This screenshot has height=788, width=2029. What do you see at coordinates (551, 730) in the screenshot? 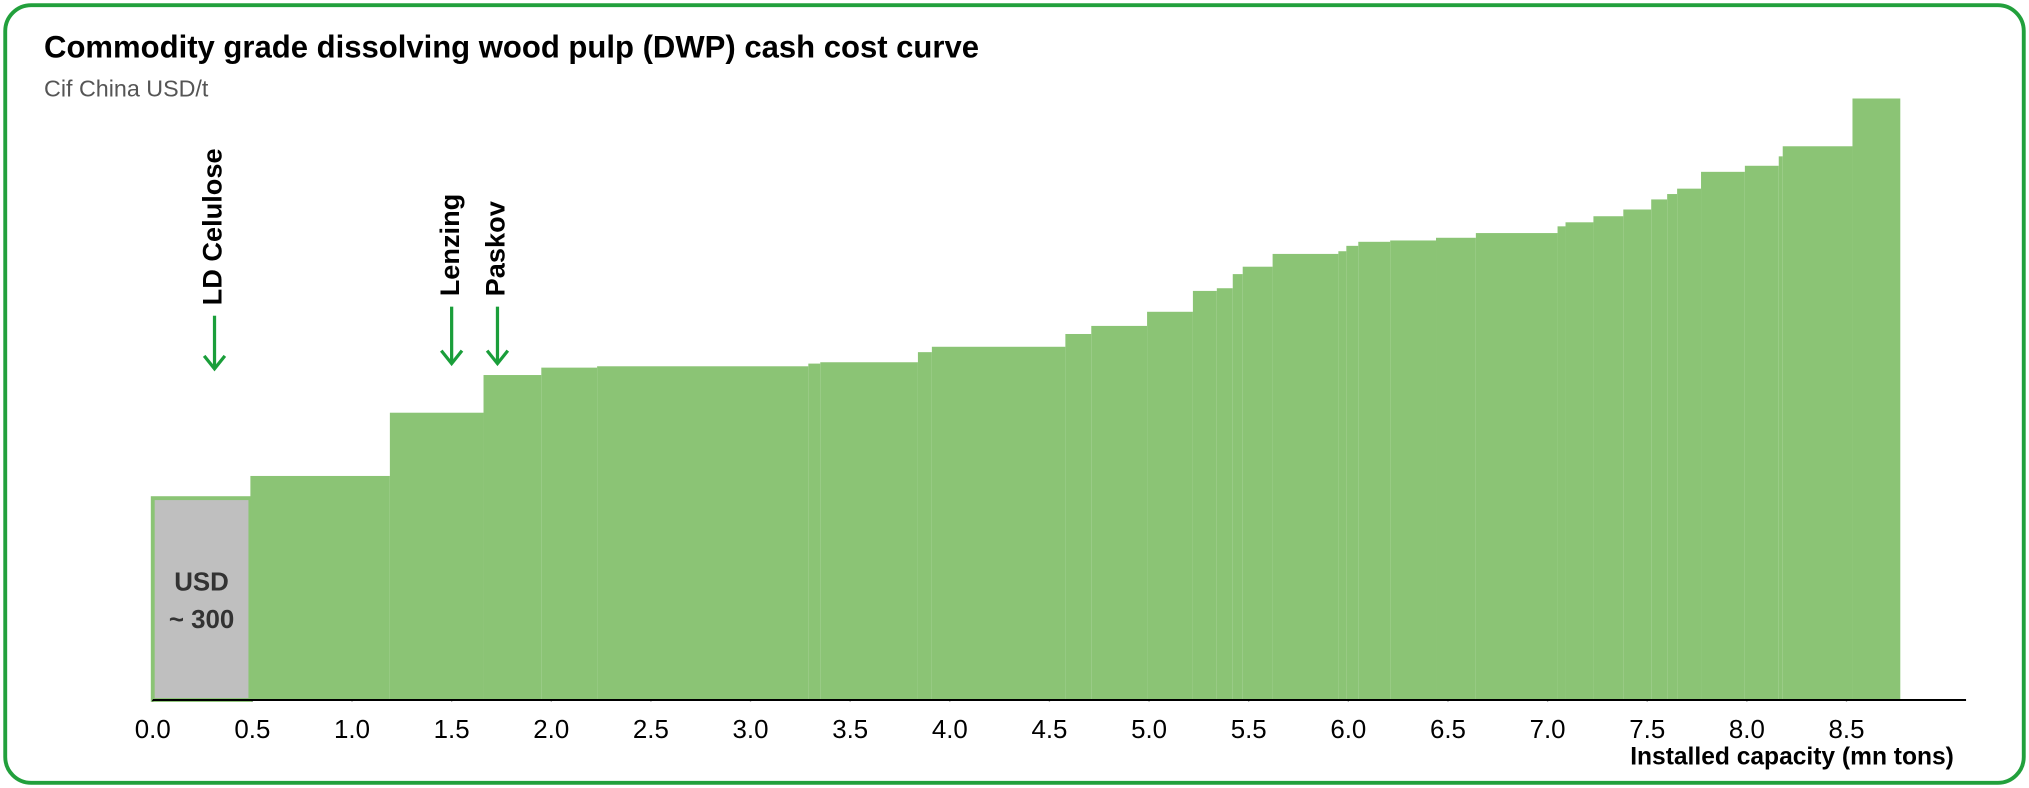
I see `x-tick-label: 2.0` at bounding box center [551, 730].